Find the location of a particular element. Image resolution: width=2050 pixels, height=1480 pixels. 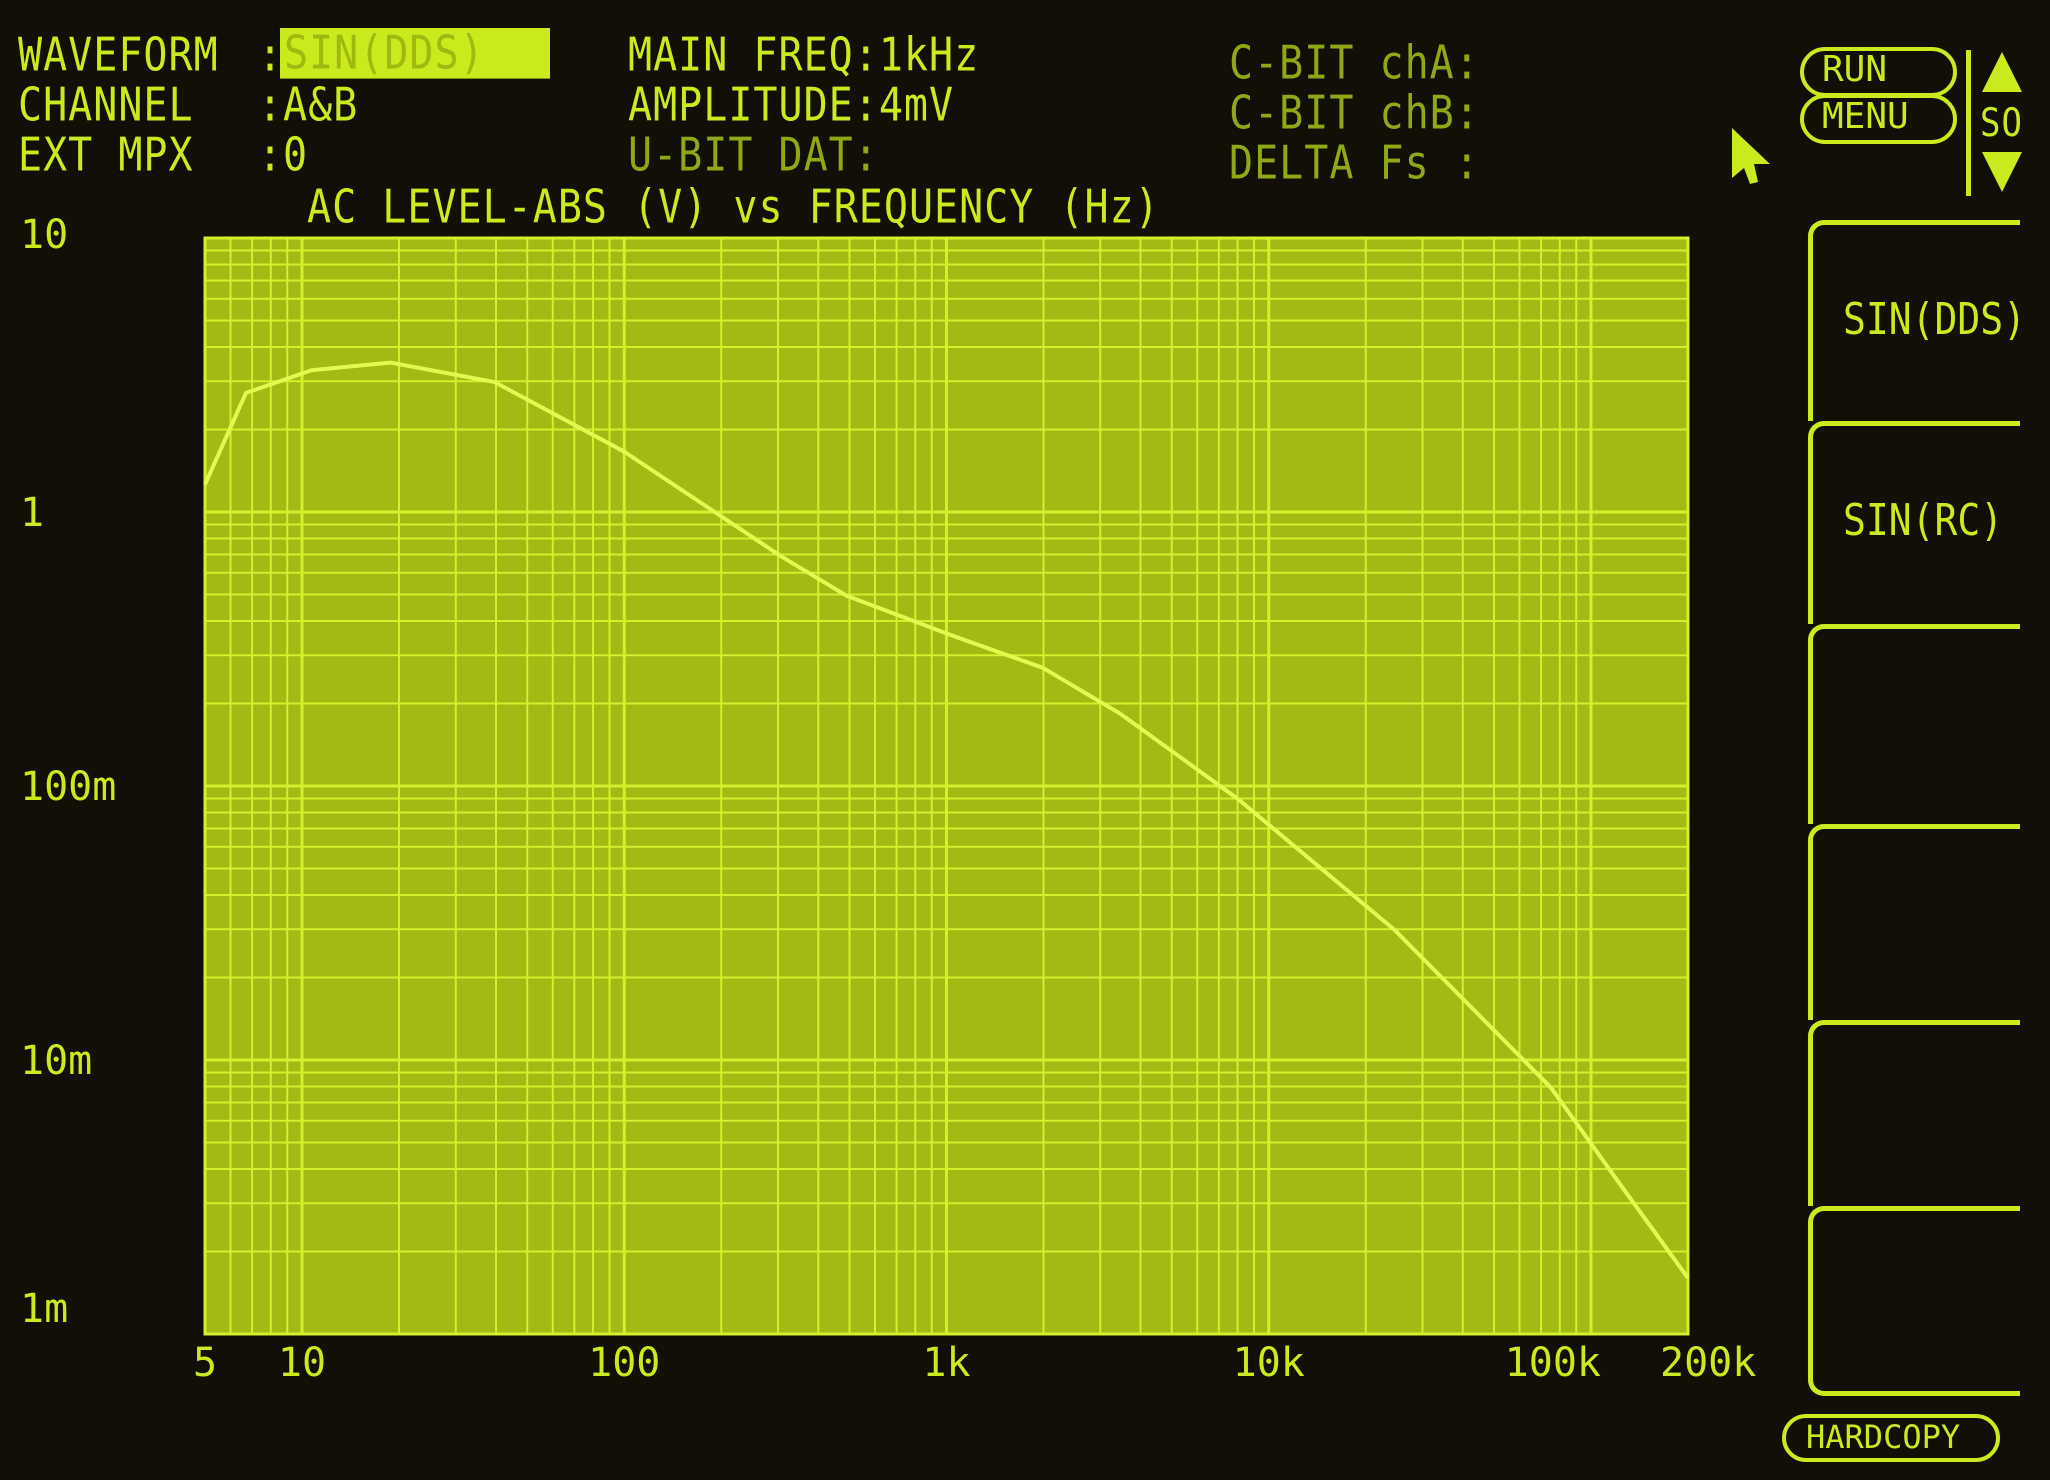

run-button: RUN is located at coordinates (1878, 72).